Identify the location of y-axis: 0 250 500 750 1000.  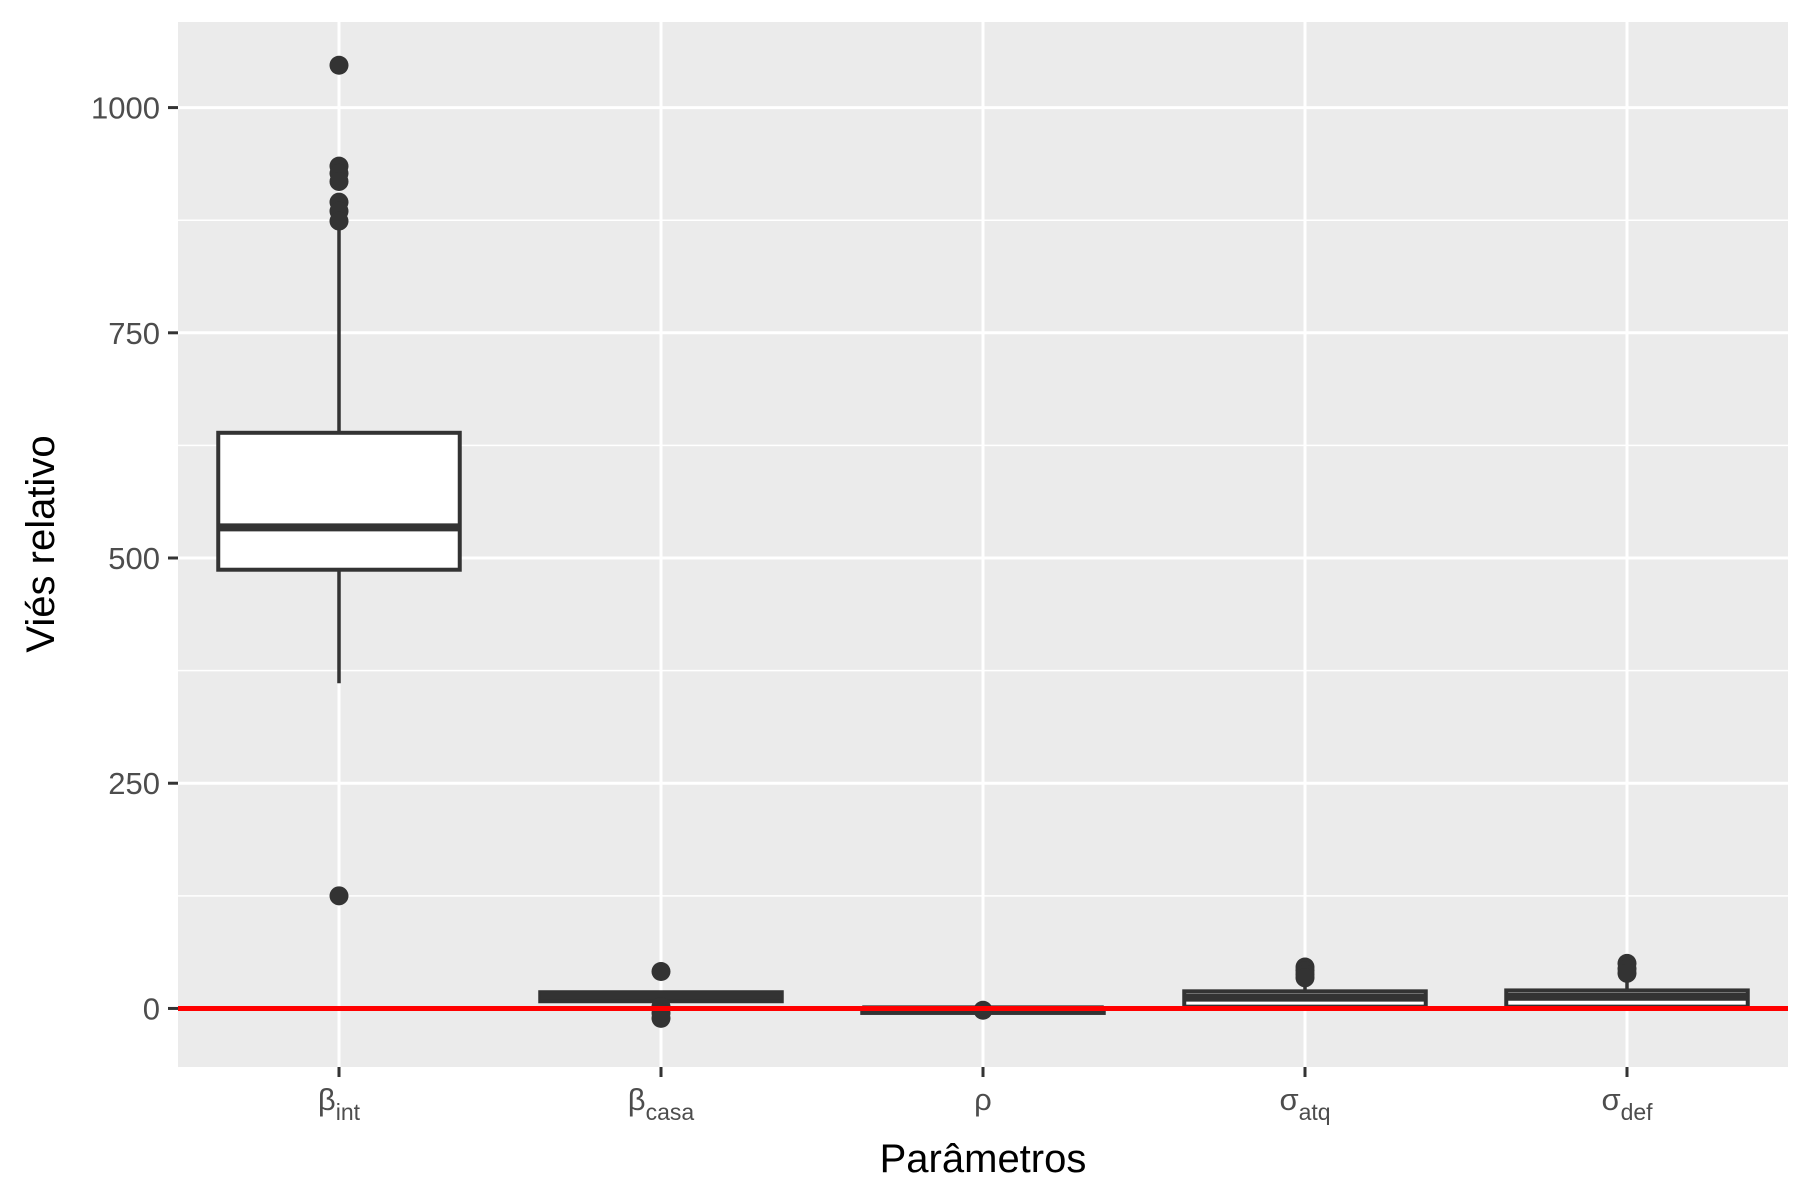
(134, 558).